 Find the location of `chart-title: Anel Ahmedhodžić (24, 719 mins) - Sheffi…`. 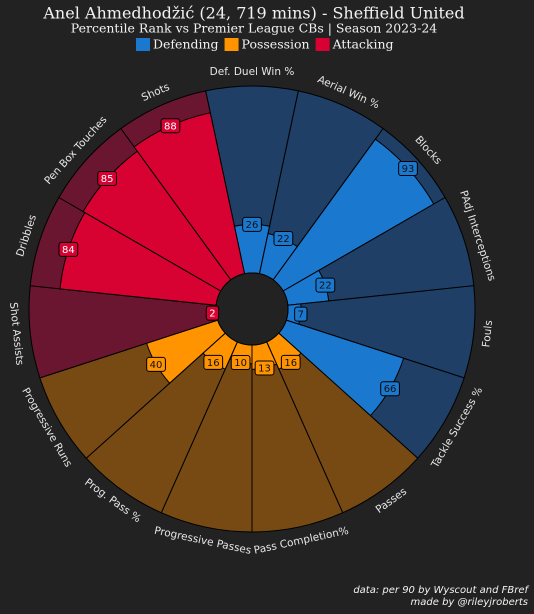

chart-title: Anel Ahmedhodžić (24, 719 mins) - Sheffi… is located at coordinates (253, 13).